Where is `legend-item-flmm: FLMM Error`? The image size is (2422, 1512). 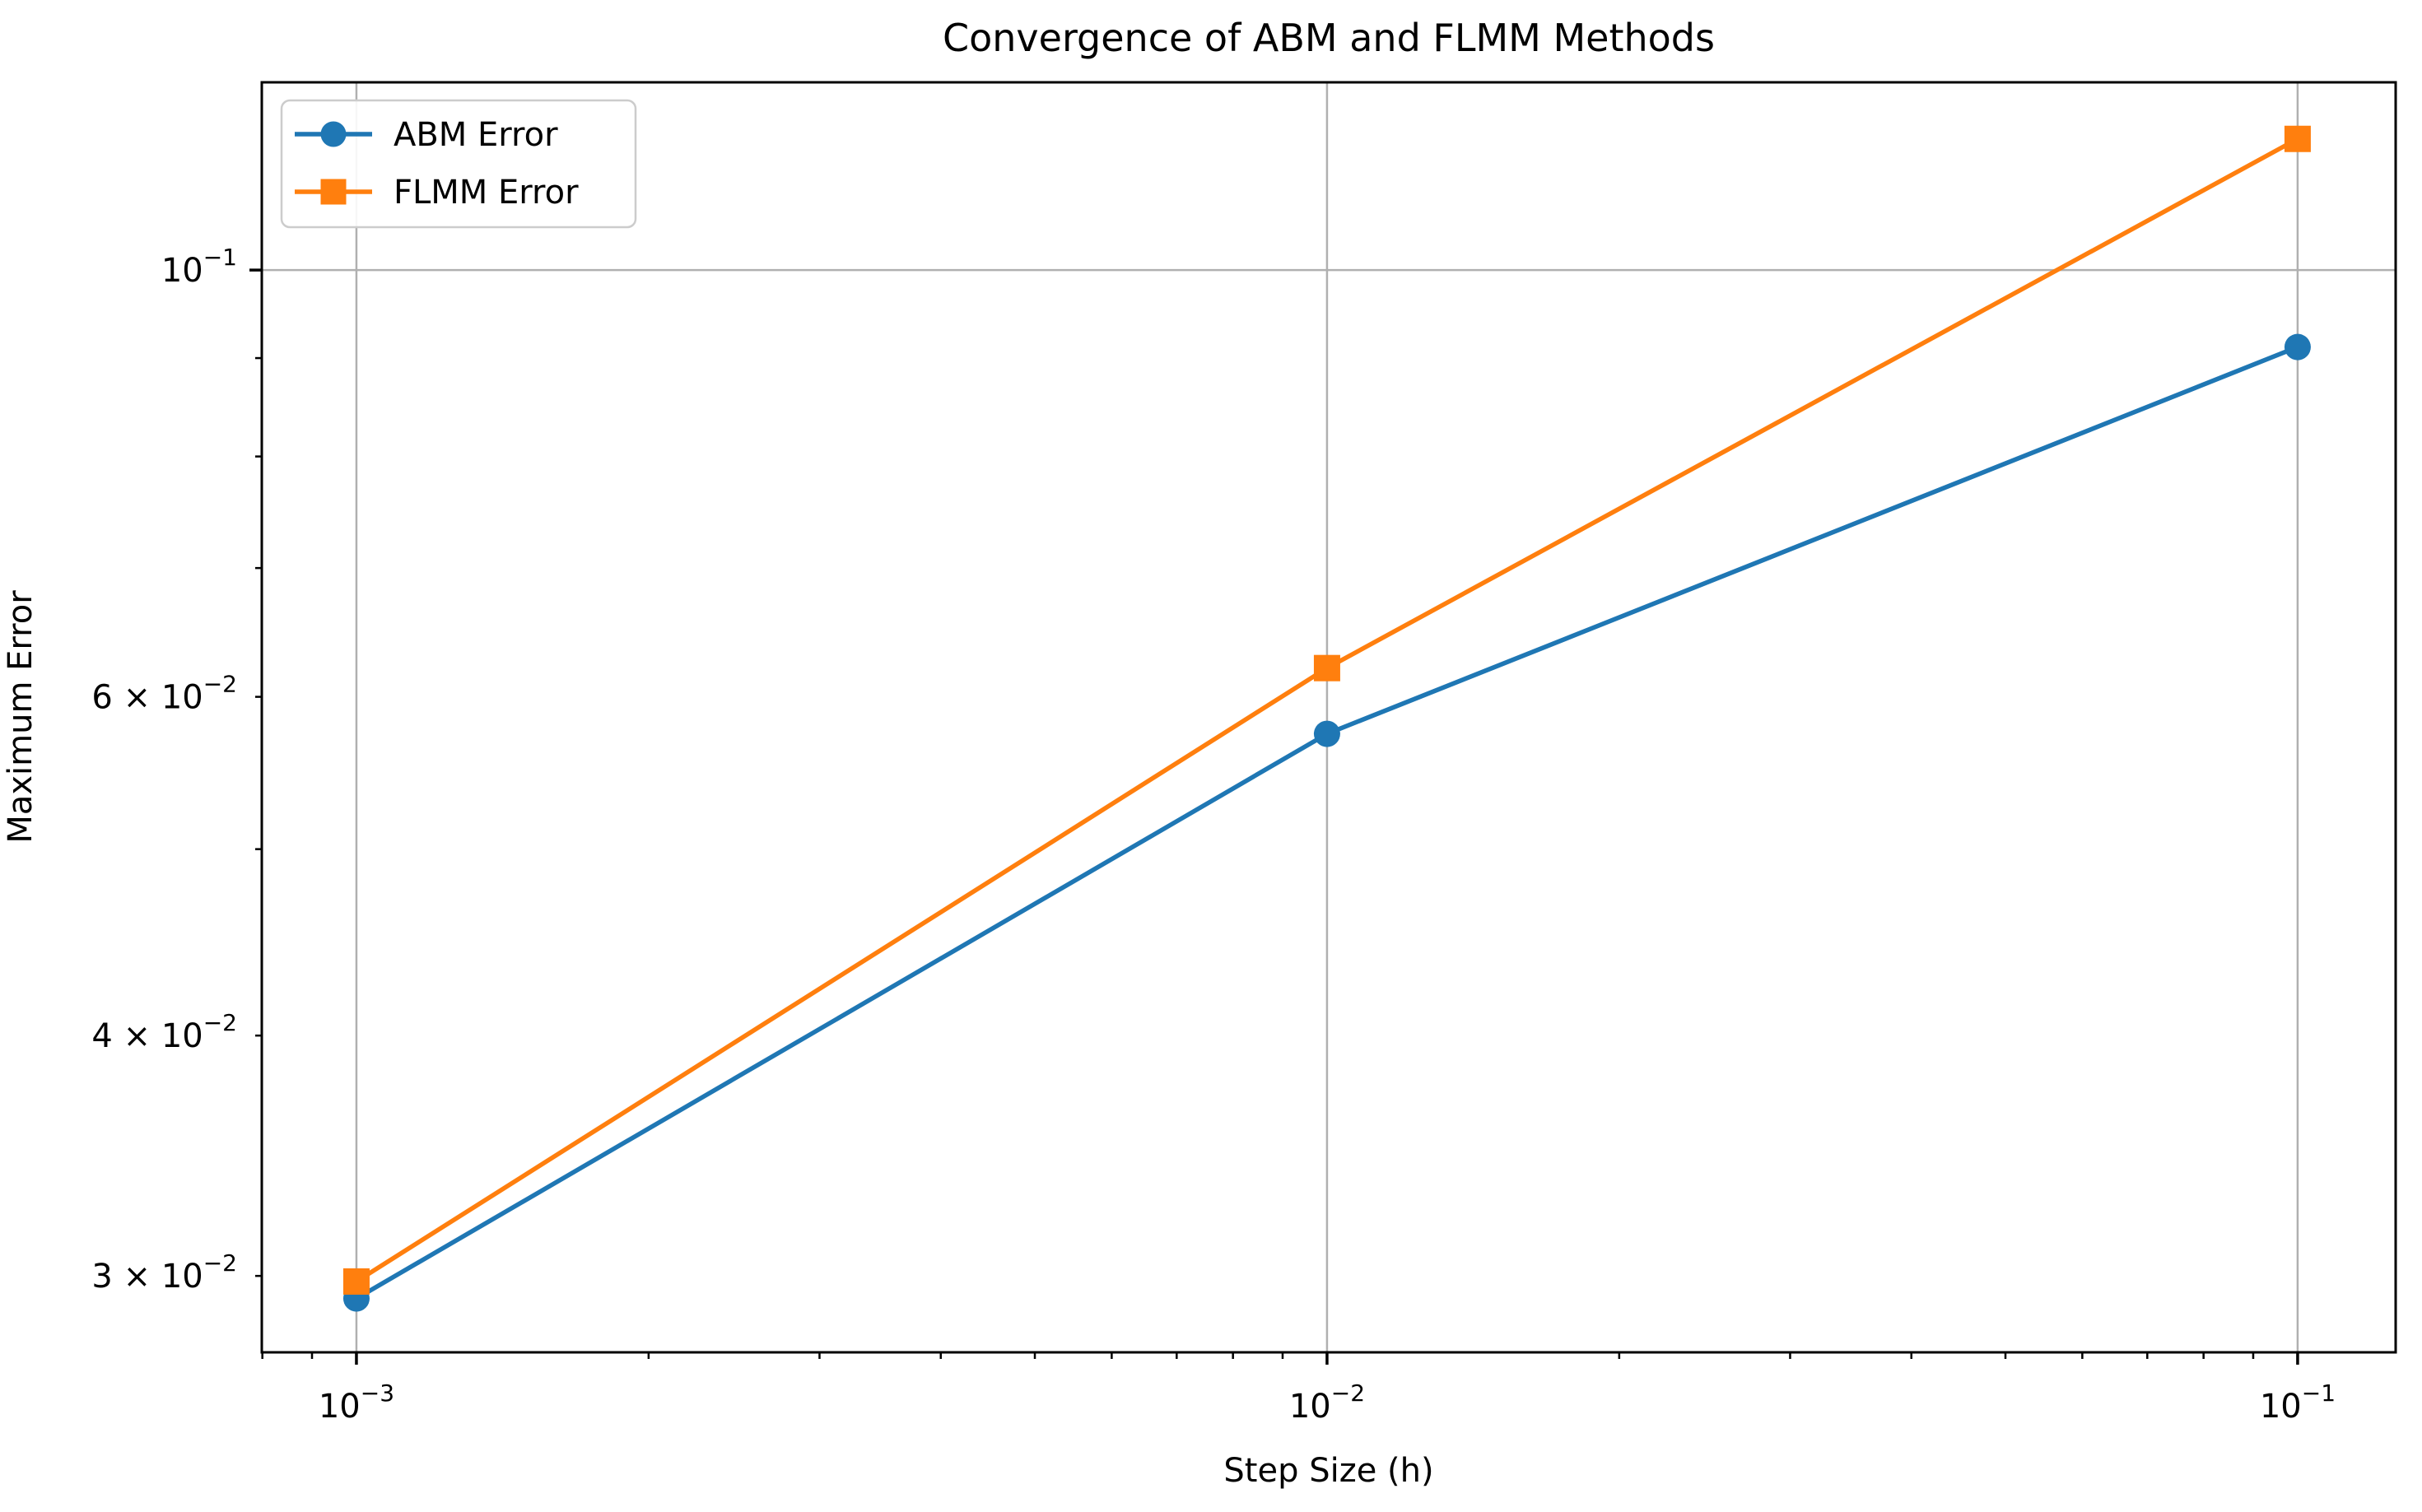
legend-item-flmm: FLMM Error is located at coordinates (437, 193).